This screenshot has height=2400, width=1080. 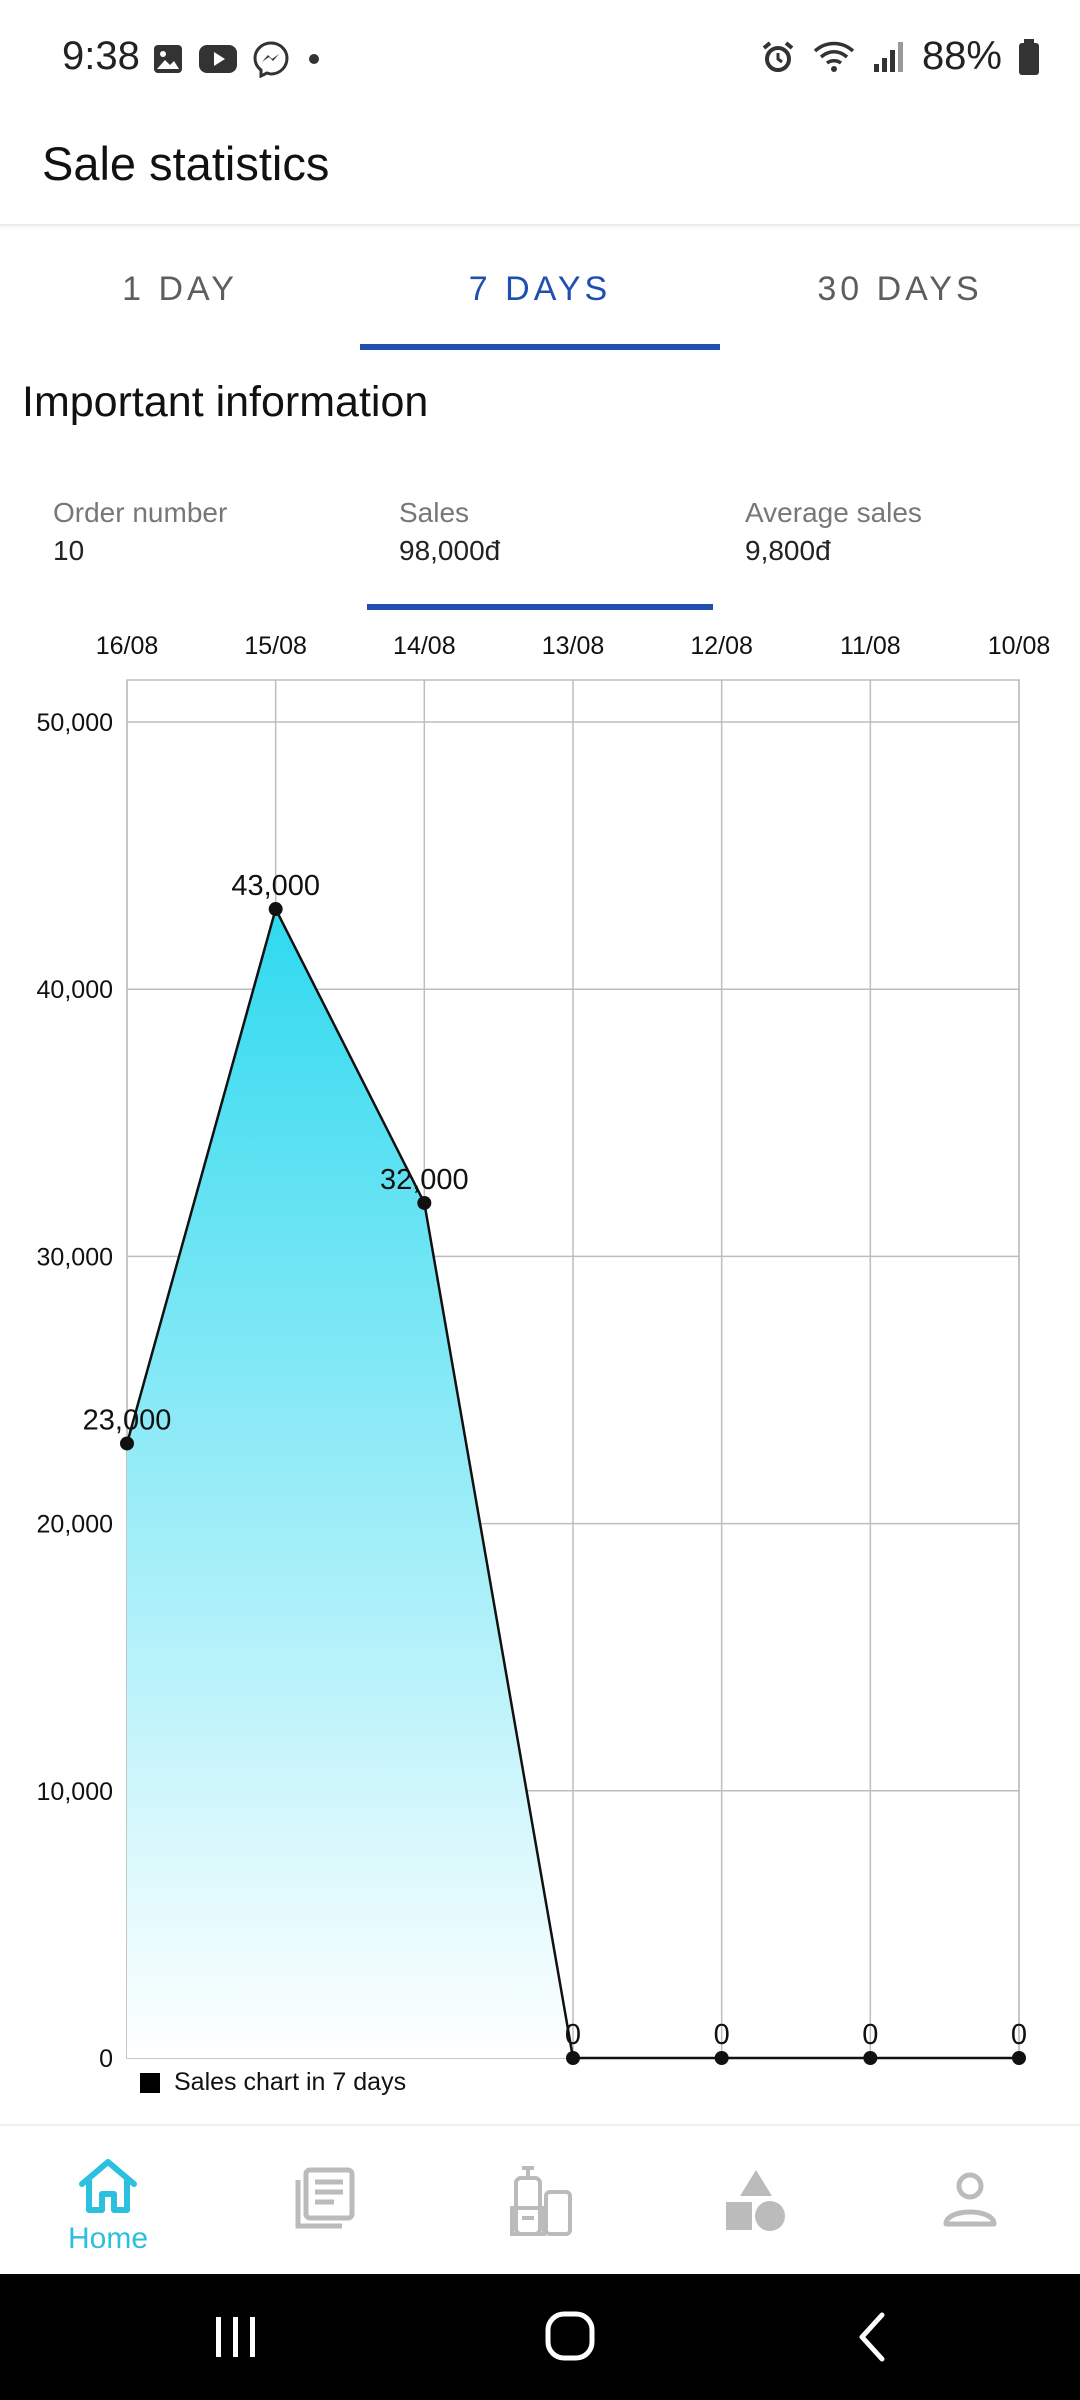 I want to click on active-info-indicator, so click(x=540, y=607).